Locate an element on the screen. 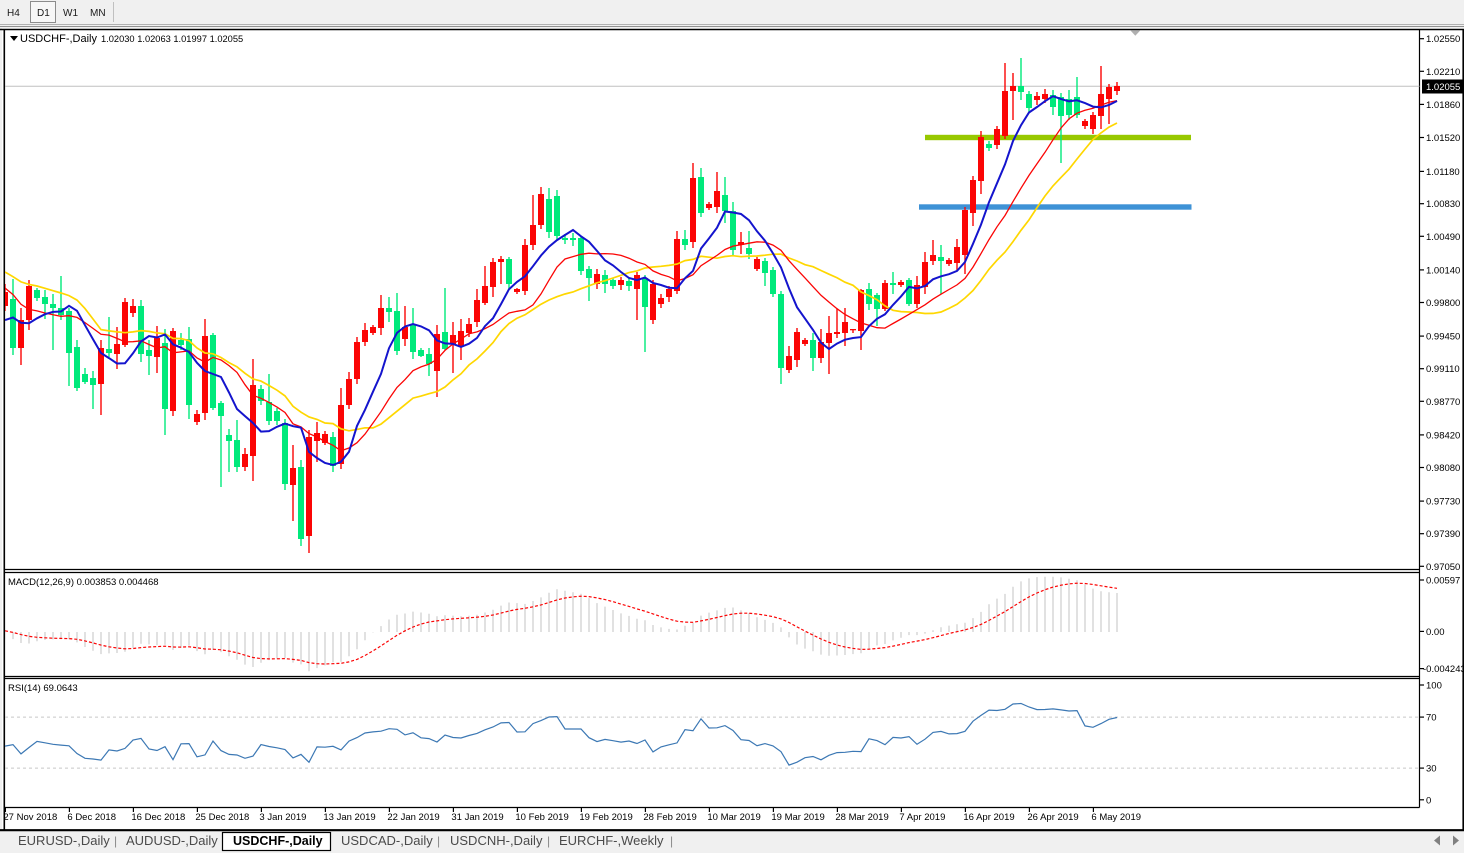  svg-text: 0.00597 is located at coordinates (1443, 581).